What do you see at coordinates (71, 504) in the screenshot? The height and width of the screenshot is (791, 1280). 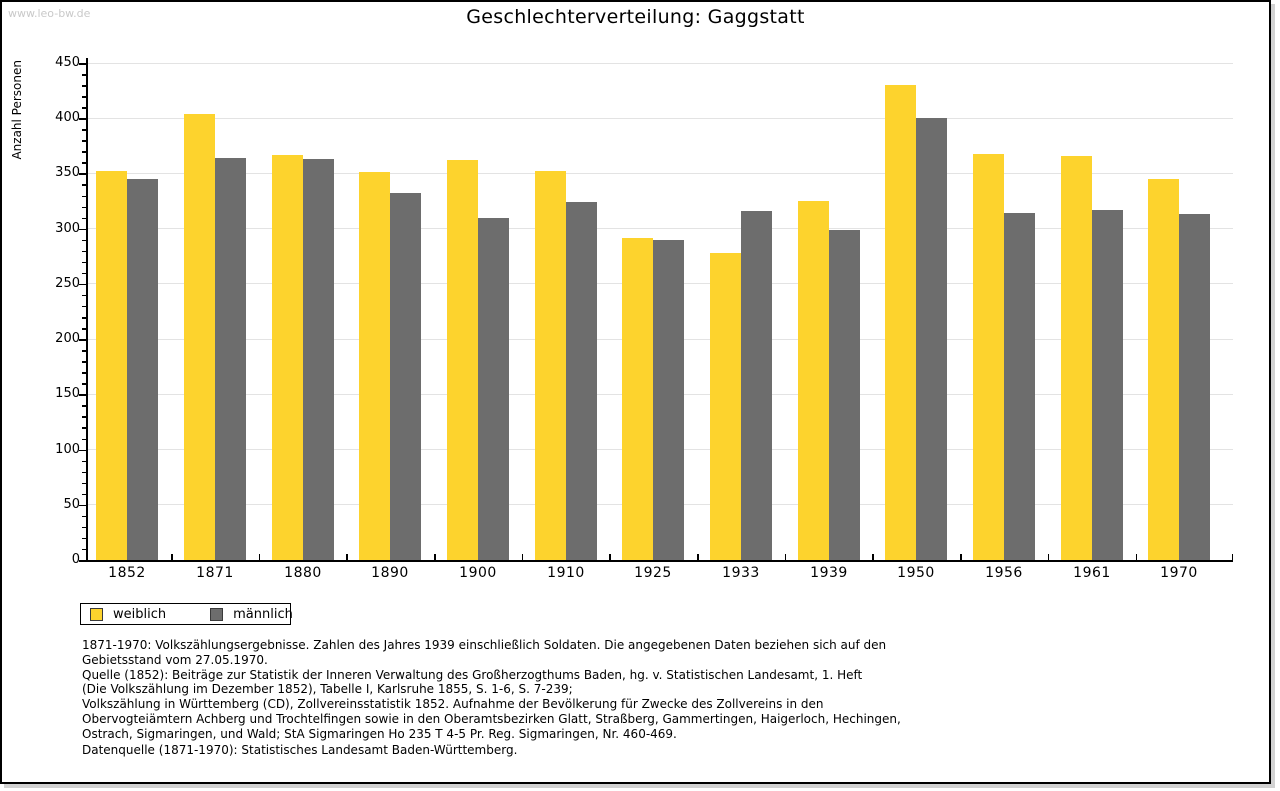 I see `y-tick-label: 50` at bounding box center [71, 504].